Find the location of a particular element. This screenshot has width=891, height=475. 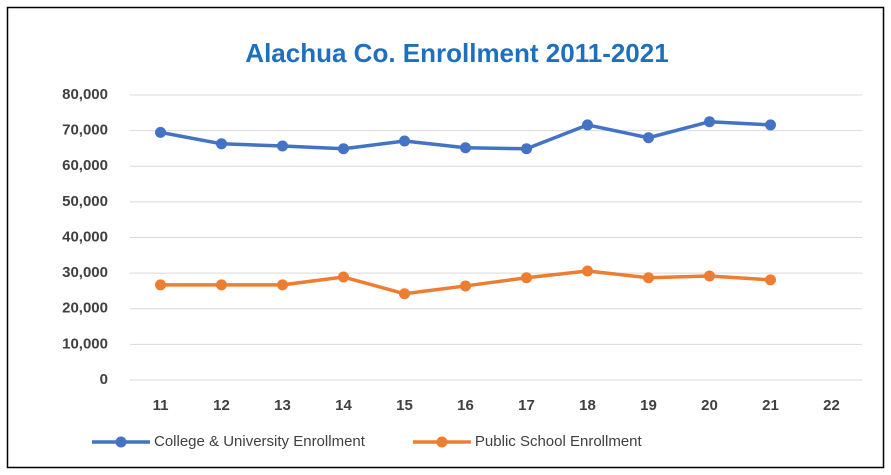

x-tick-label: 12 is located at coordinates (221, 405).